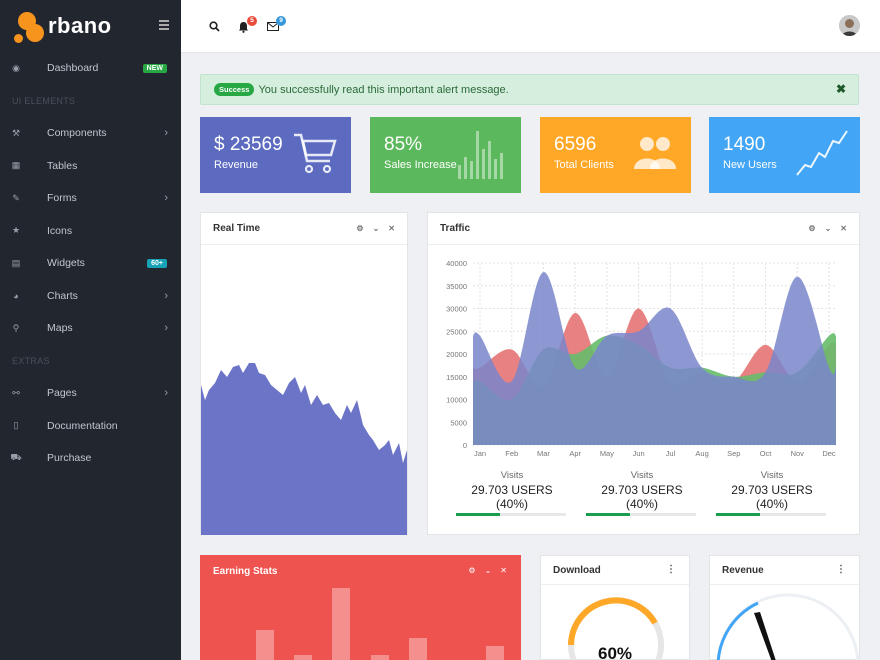 The width and height of the screenshot is (880, 660). What do you see at coordinates (16, 295) in the screenshot?
I see `pie-chart-icon: ◕` at bounding box center [16, 295].